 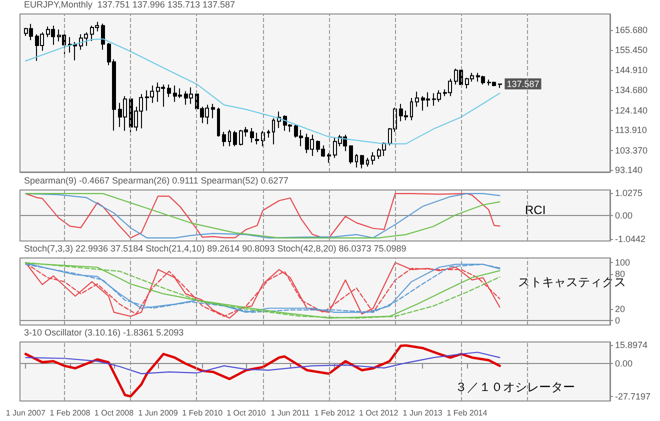 I want to click on y-tick-label: 124.140, so click(x=631, y=110).